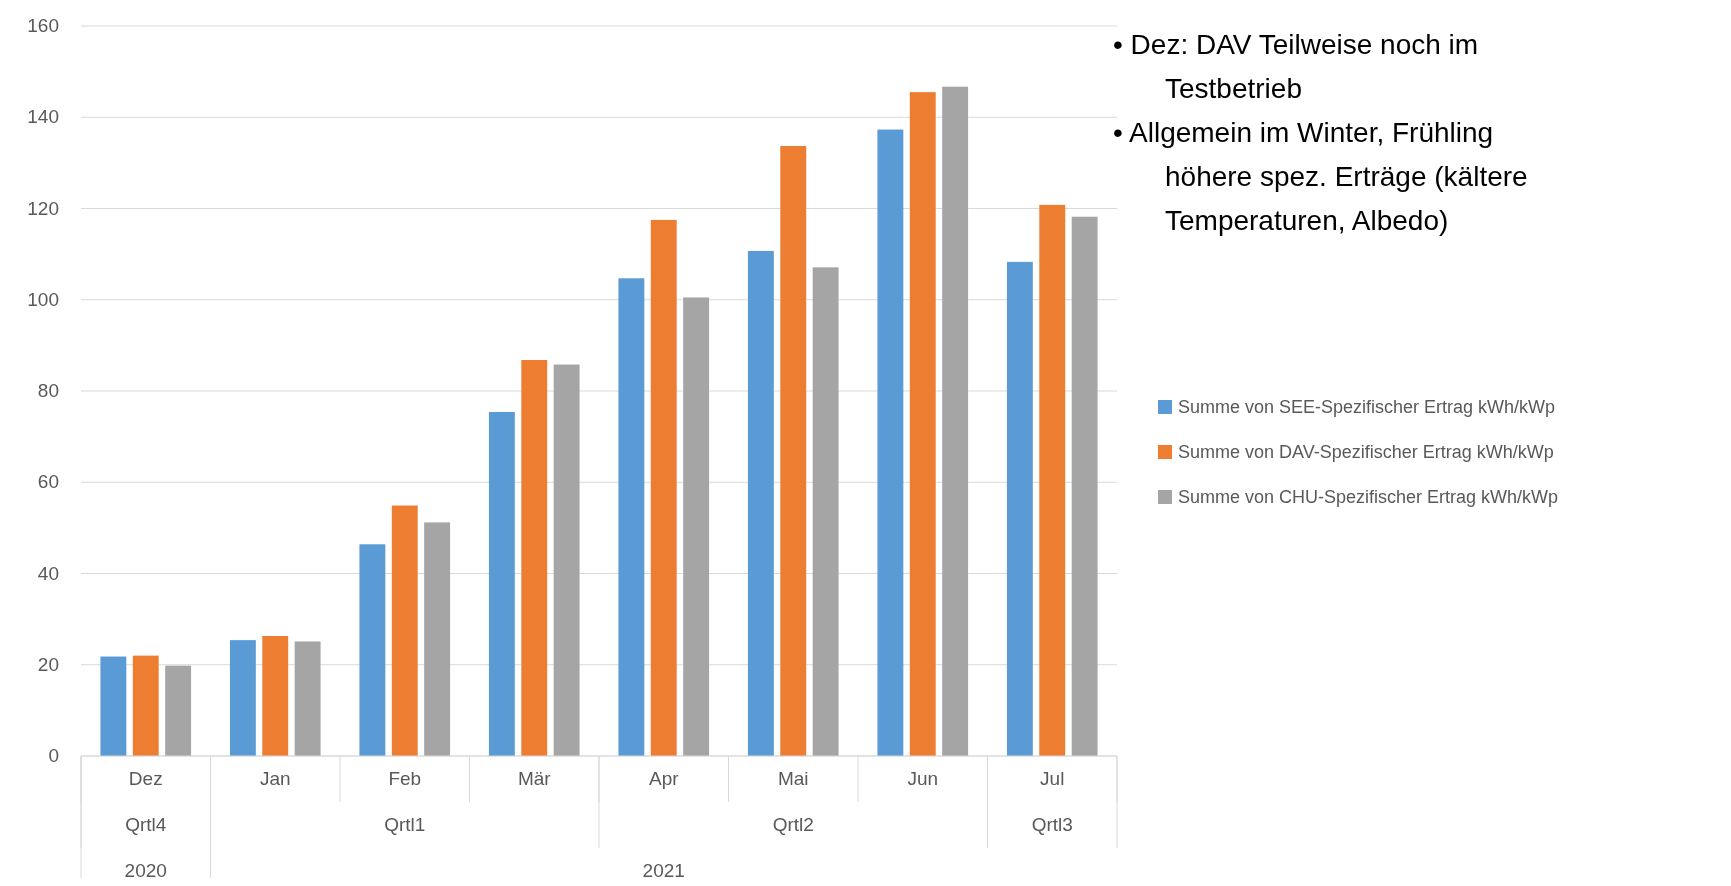 Image resolution: width=1731 pixels, height=886 pixels. I want to click on y-tick-label: 0, so click(53, 755).